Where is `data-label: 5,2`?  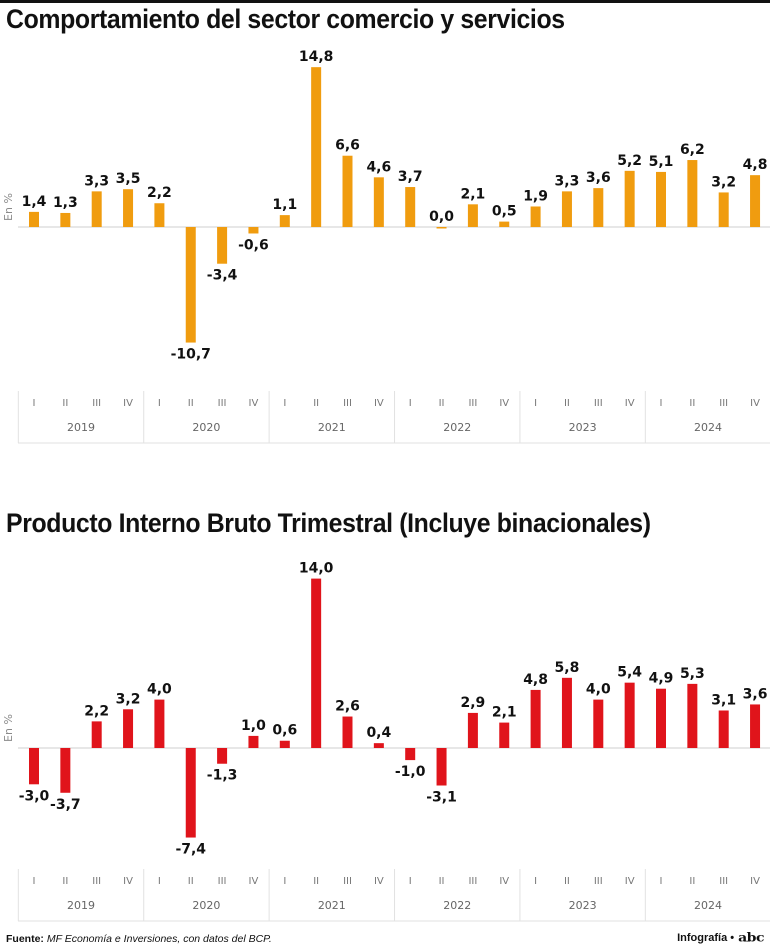
data-label: 5,2 is located at coordinates (629, 161).